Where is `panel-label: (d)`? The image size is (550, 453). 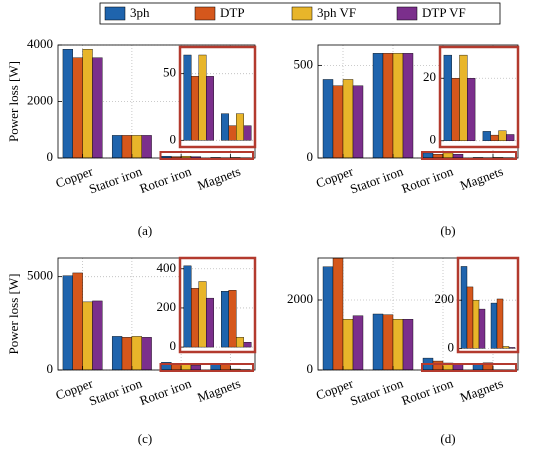 panel-label: (d) is located at coordinates (447, 438).